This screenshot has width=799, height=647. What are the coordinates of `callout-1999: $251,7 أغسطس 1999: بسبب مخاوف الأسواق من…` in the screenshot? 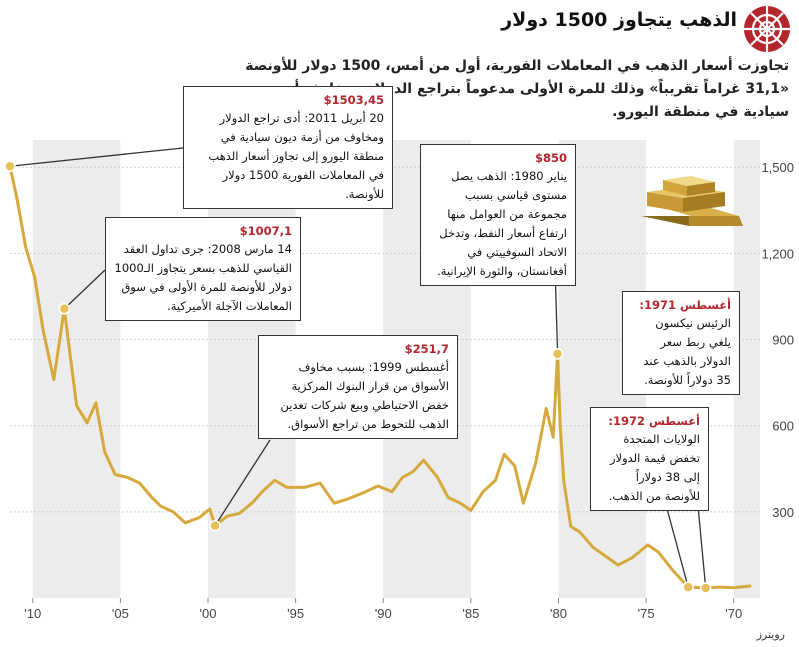 It's located at (358, 387).